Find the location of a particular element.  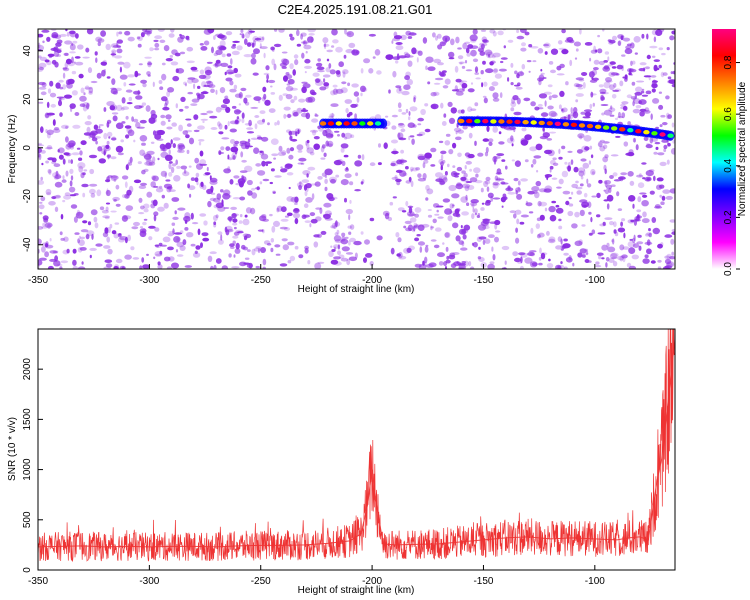

spectrogram-signal-layer is located at coordinates (497, 128).